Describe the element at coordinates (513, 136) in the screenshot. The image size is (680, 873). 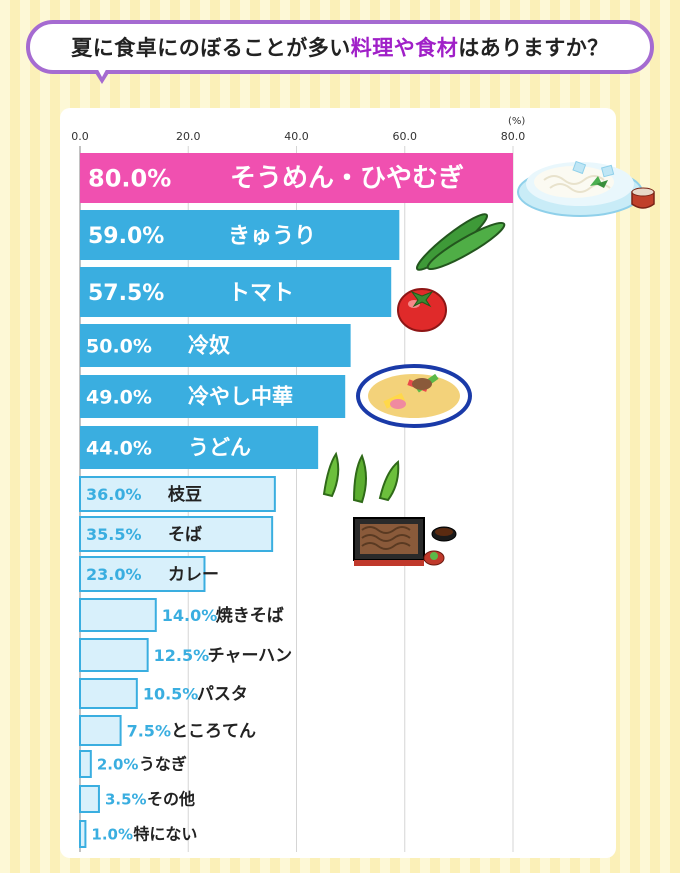
I see `x-tick-label: 80.0` at that location.